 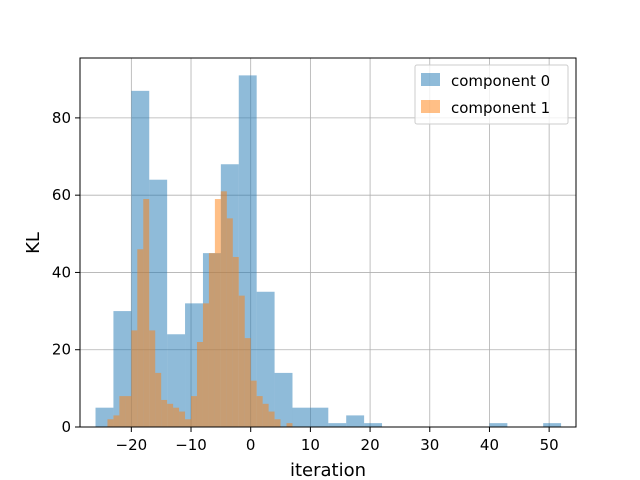 What do you see at coordinates (61, 118) in the screenshot?
I see `y-tick-label: 80` at bounding box center [61, 118].